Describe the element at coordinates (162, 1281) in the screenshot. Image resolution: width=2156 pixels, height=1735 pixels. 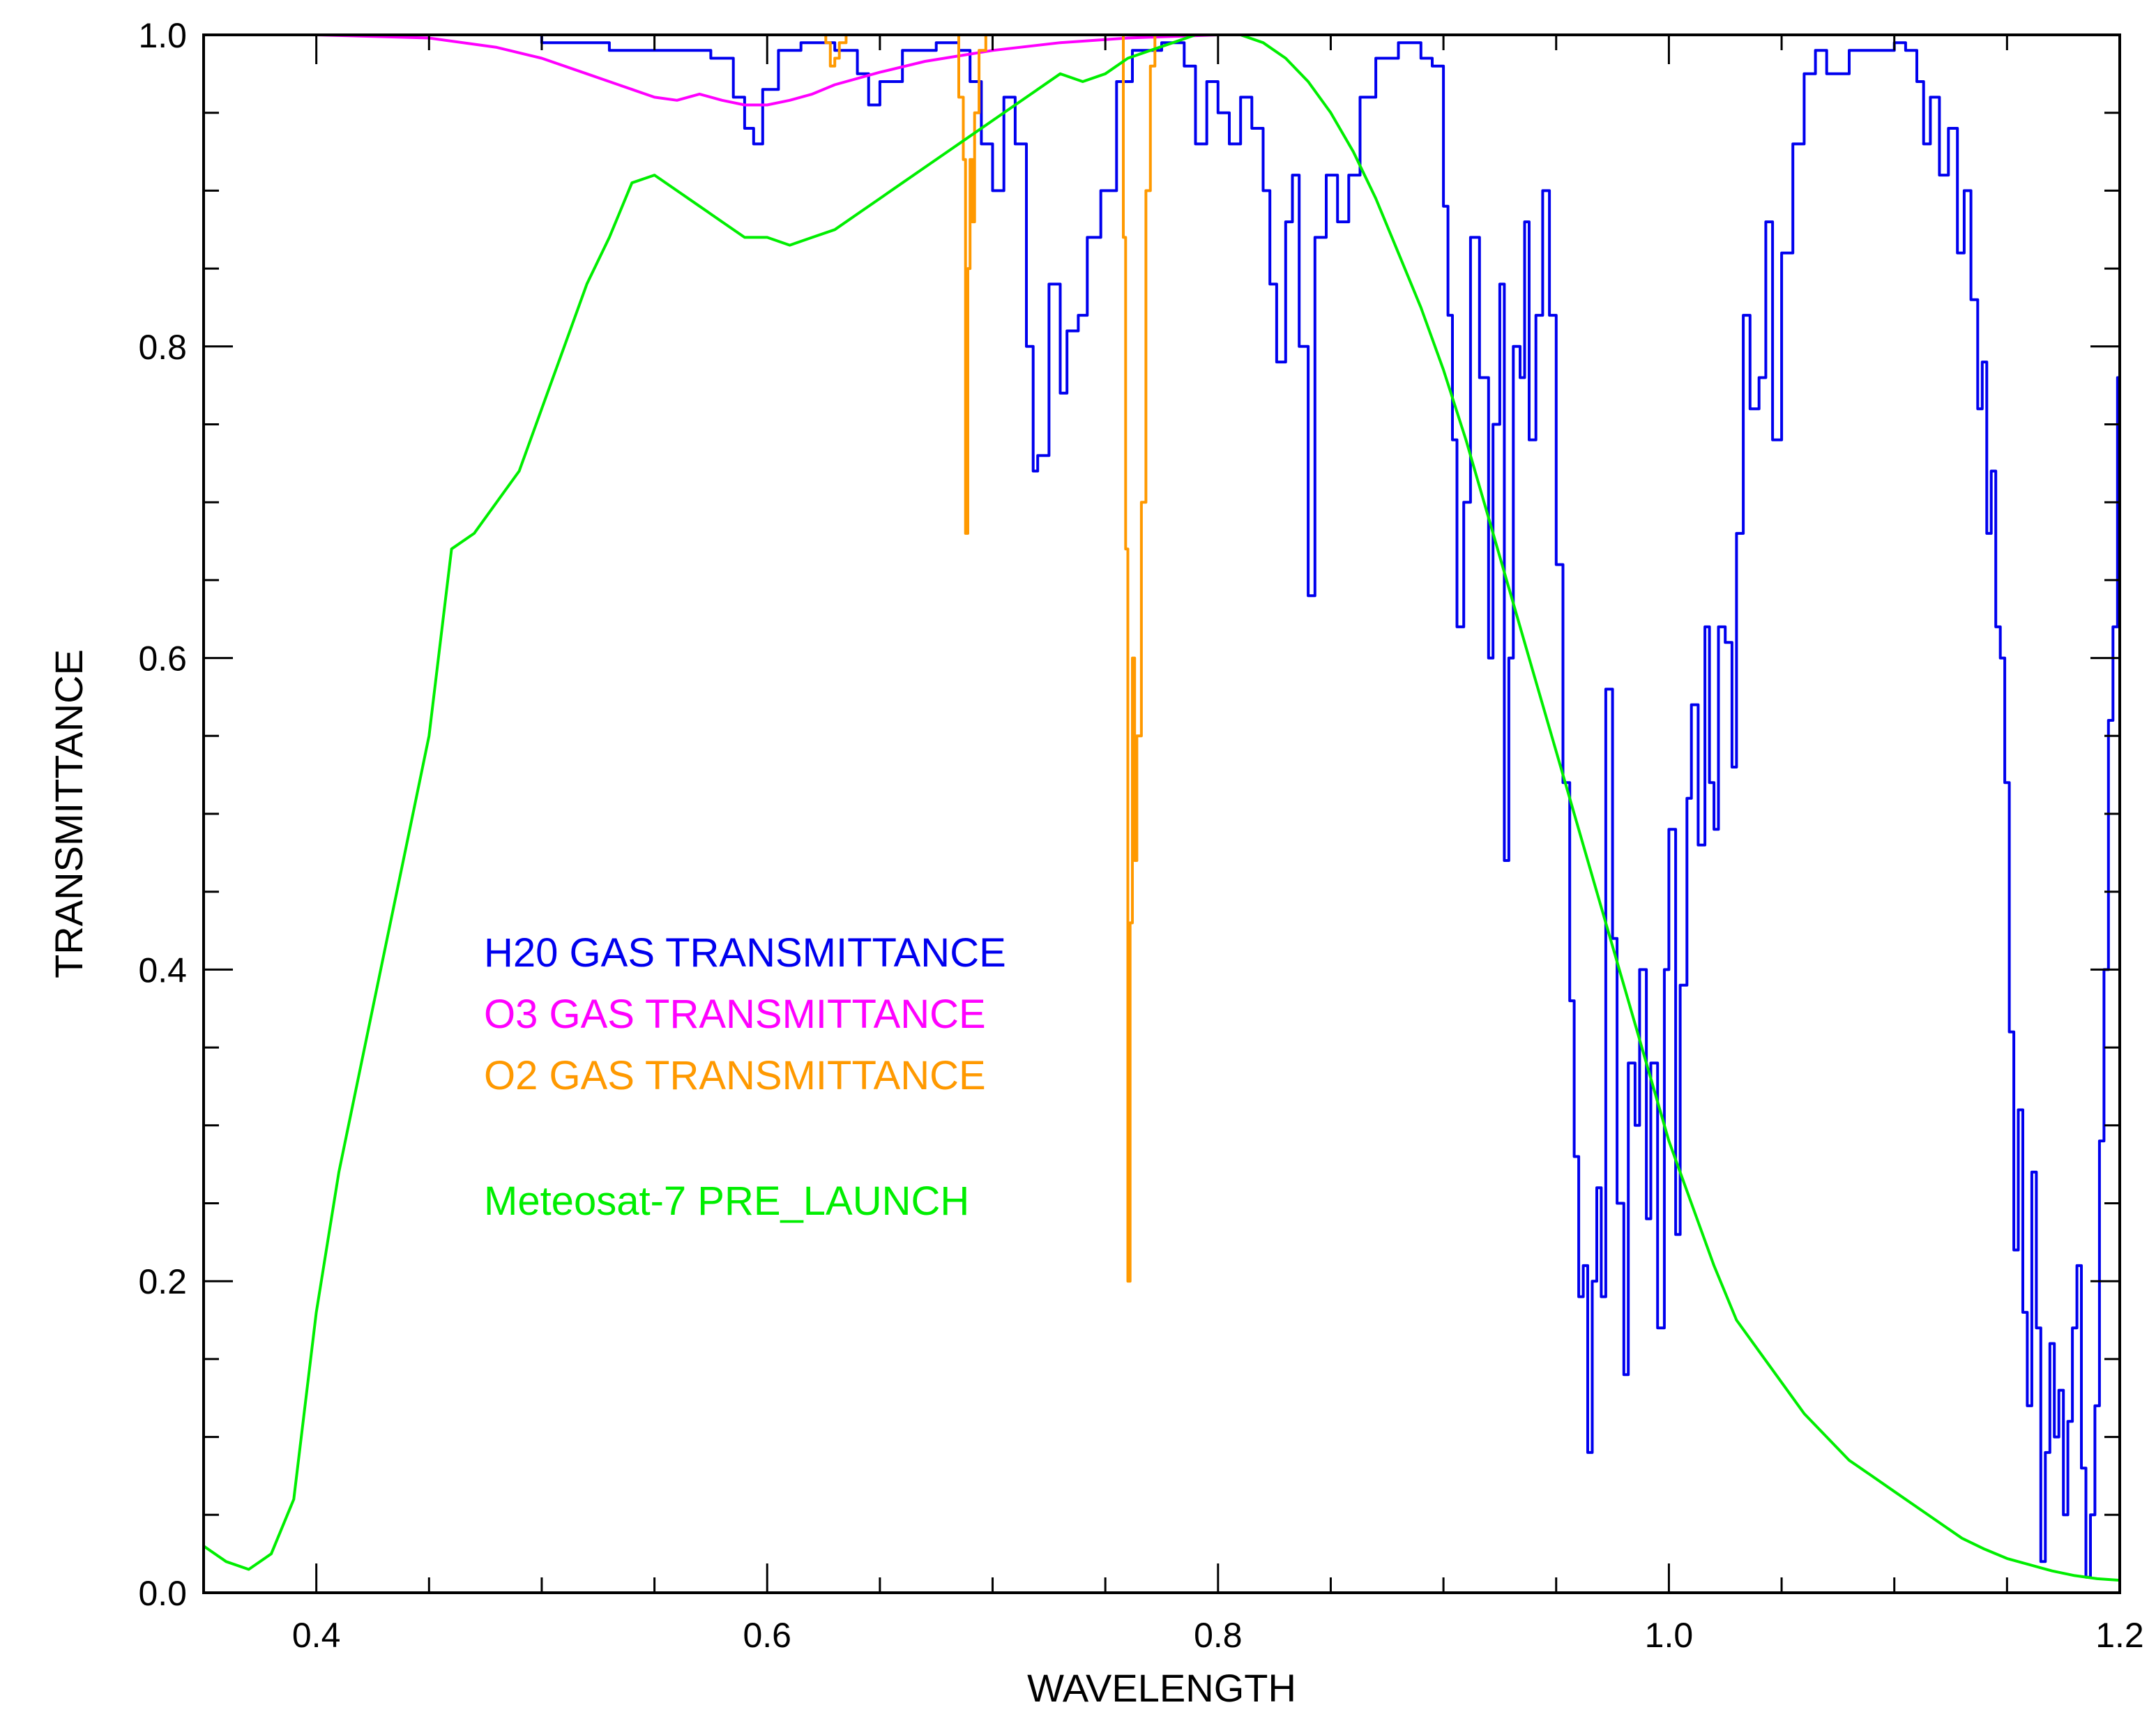
I see `y-tick-label: 0.2` at that location.